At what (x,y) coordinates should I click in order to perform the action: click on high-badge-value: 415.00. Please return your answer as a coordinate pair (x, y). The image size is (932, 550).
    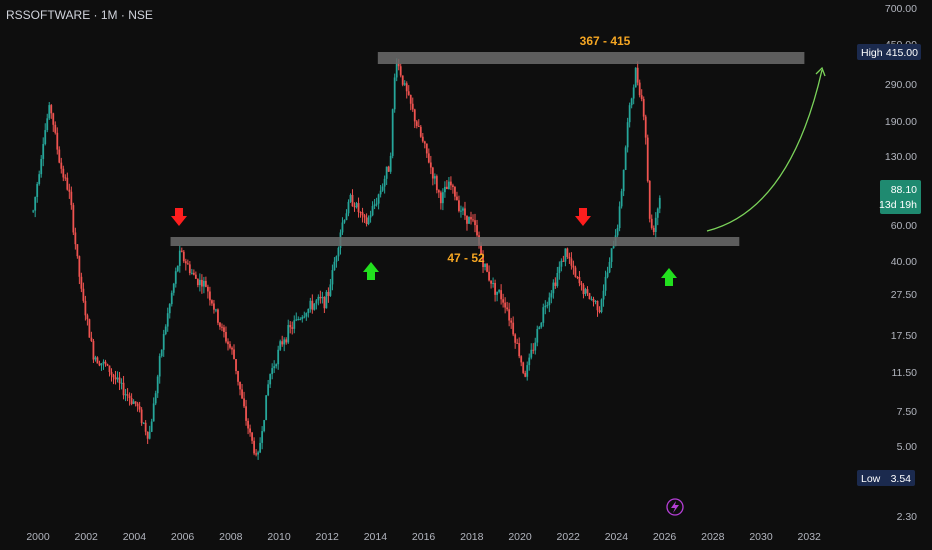
    Looking at the image, I should click on (902, 53).